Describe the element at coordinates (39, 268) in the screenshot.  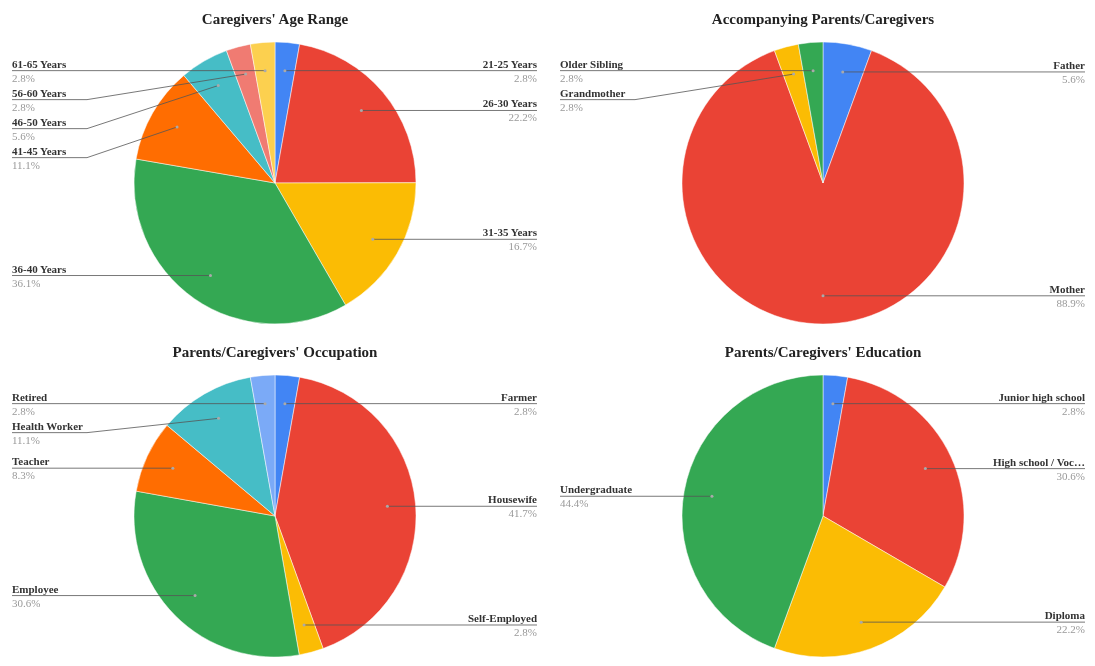
I see `slice-label: 36-40 Years` at that location.